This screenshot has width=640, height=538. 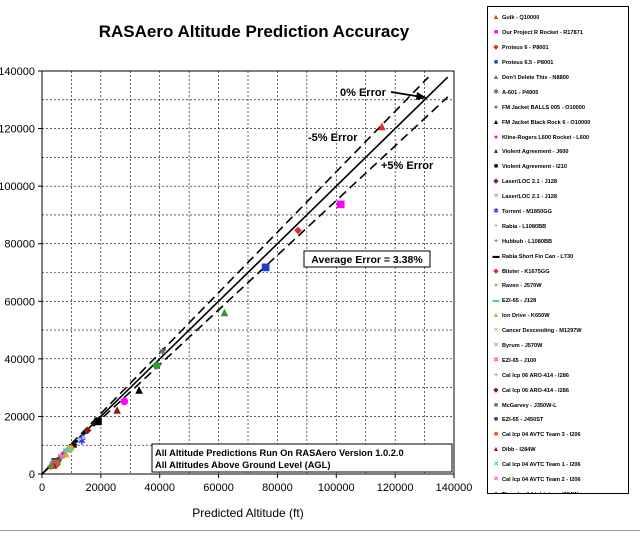 I want to click on minus-five-error-label: -5% Error, so click(x=333, y=138).